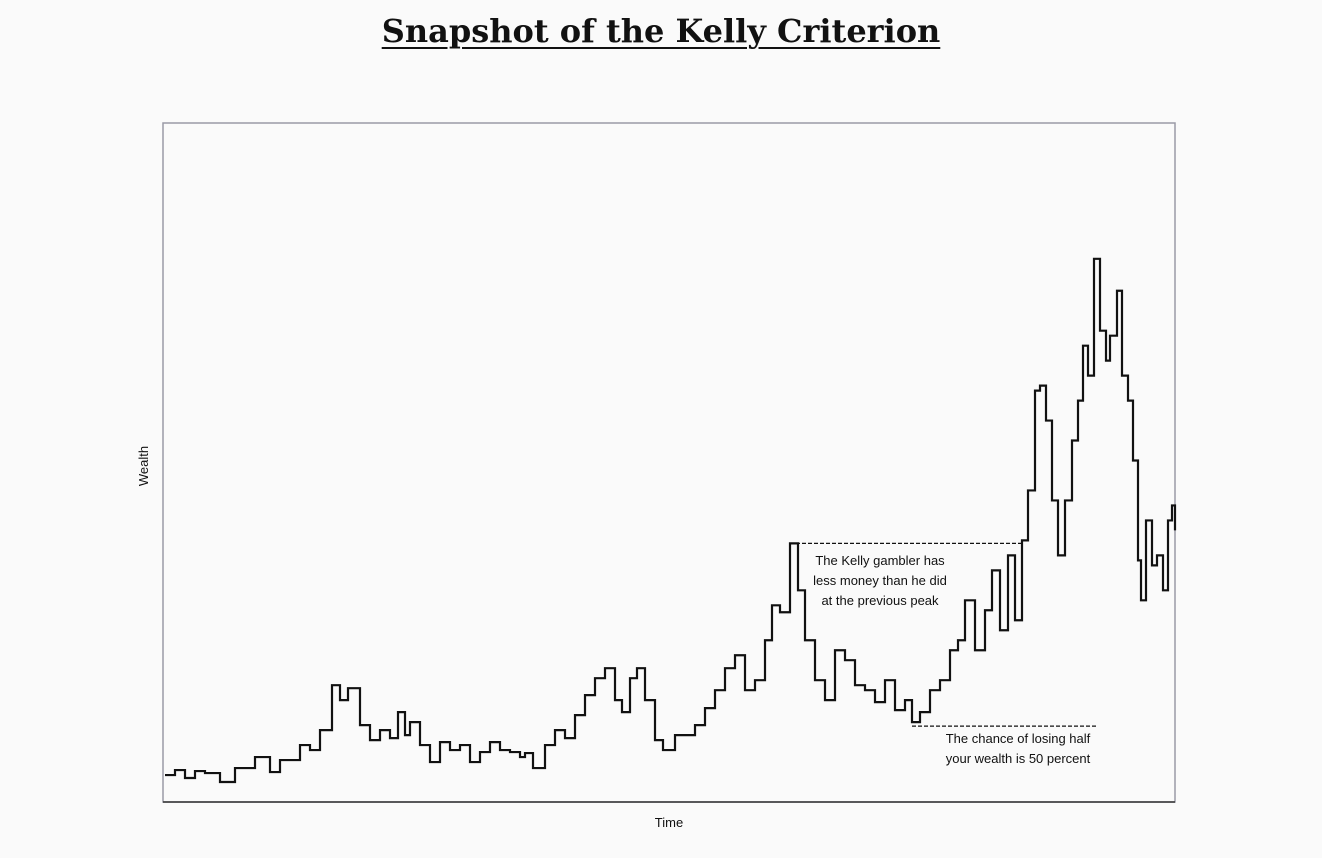 This screenshot has width=1322, height=858. I want to click on annotation-peak-line-3: at the previous peak, so click(880, 600).